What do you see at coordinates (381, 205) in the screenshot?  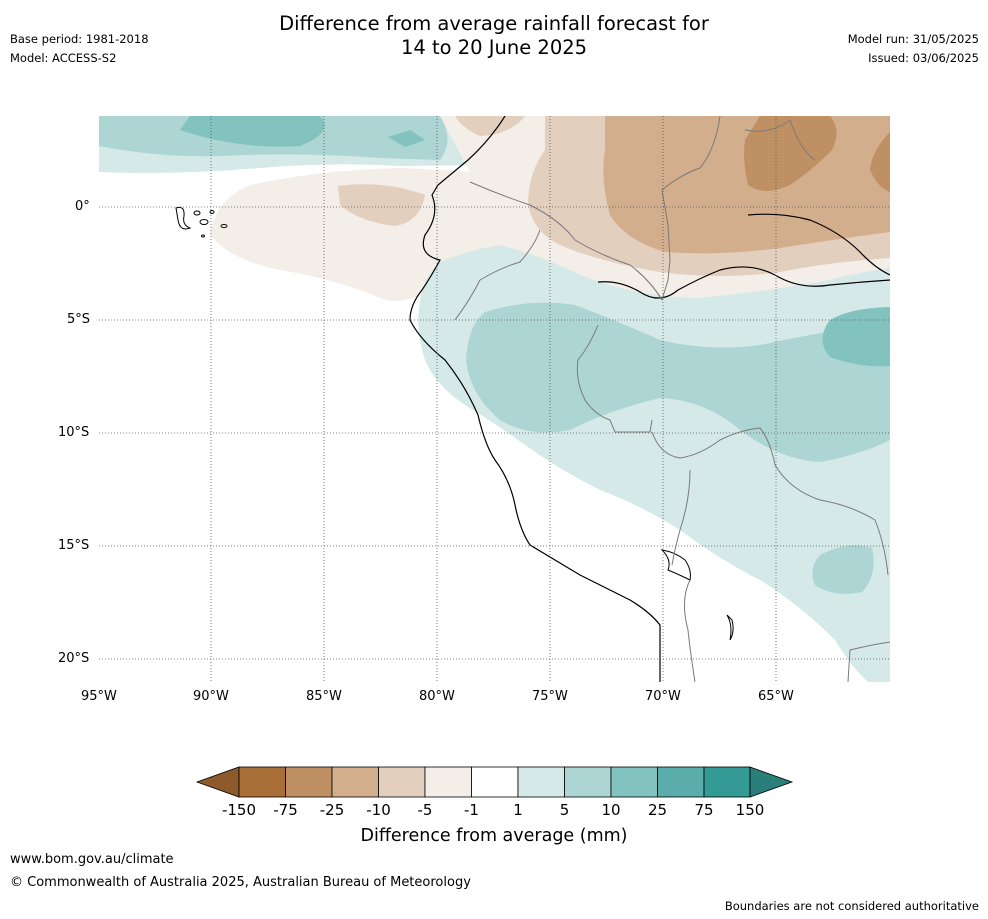 I see `dry-pale-spot` at bounding box center [381, 205].